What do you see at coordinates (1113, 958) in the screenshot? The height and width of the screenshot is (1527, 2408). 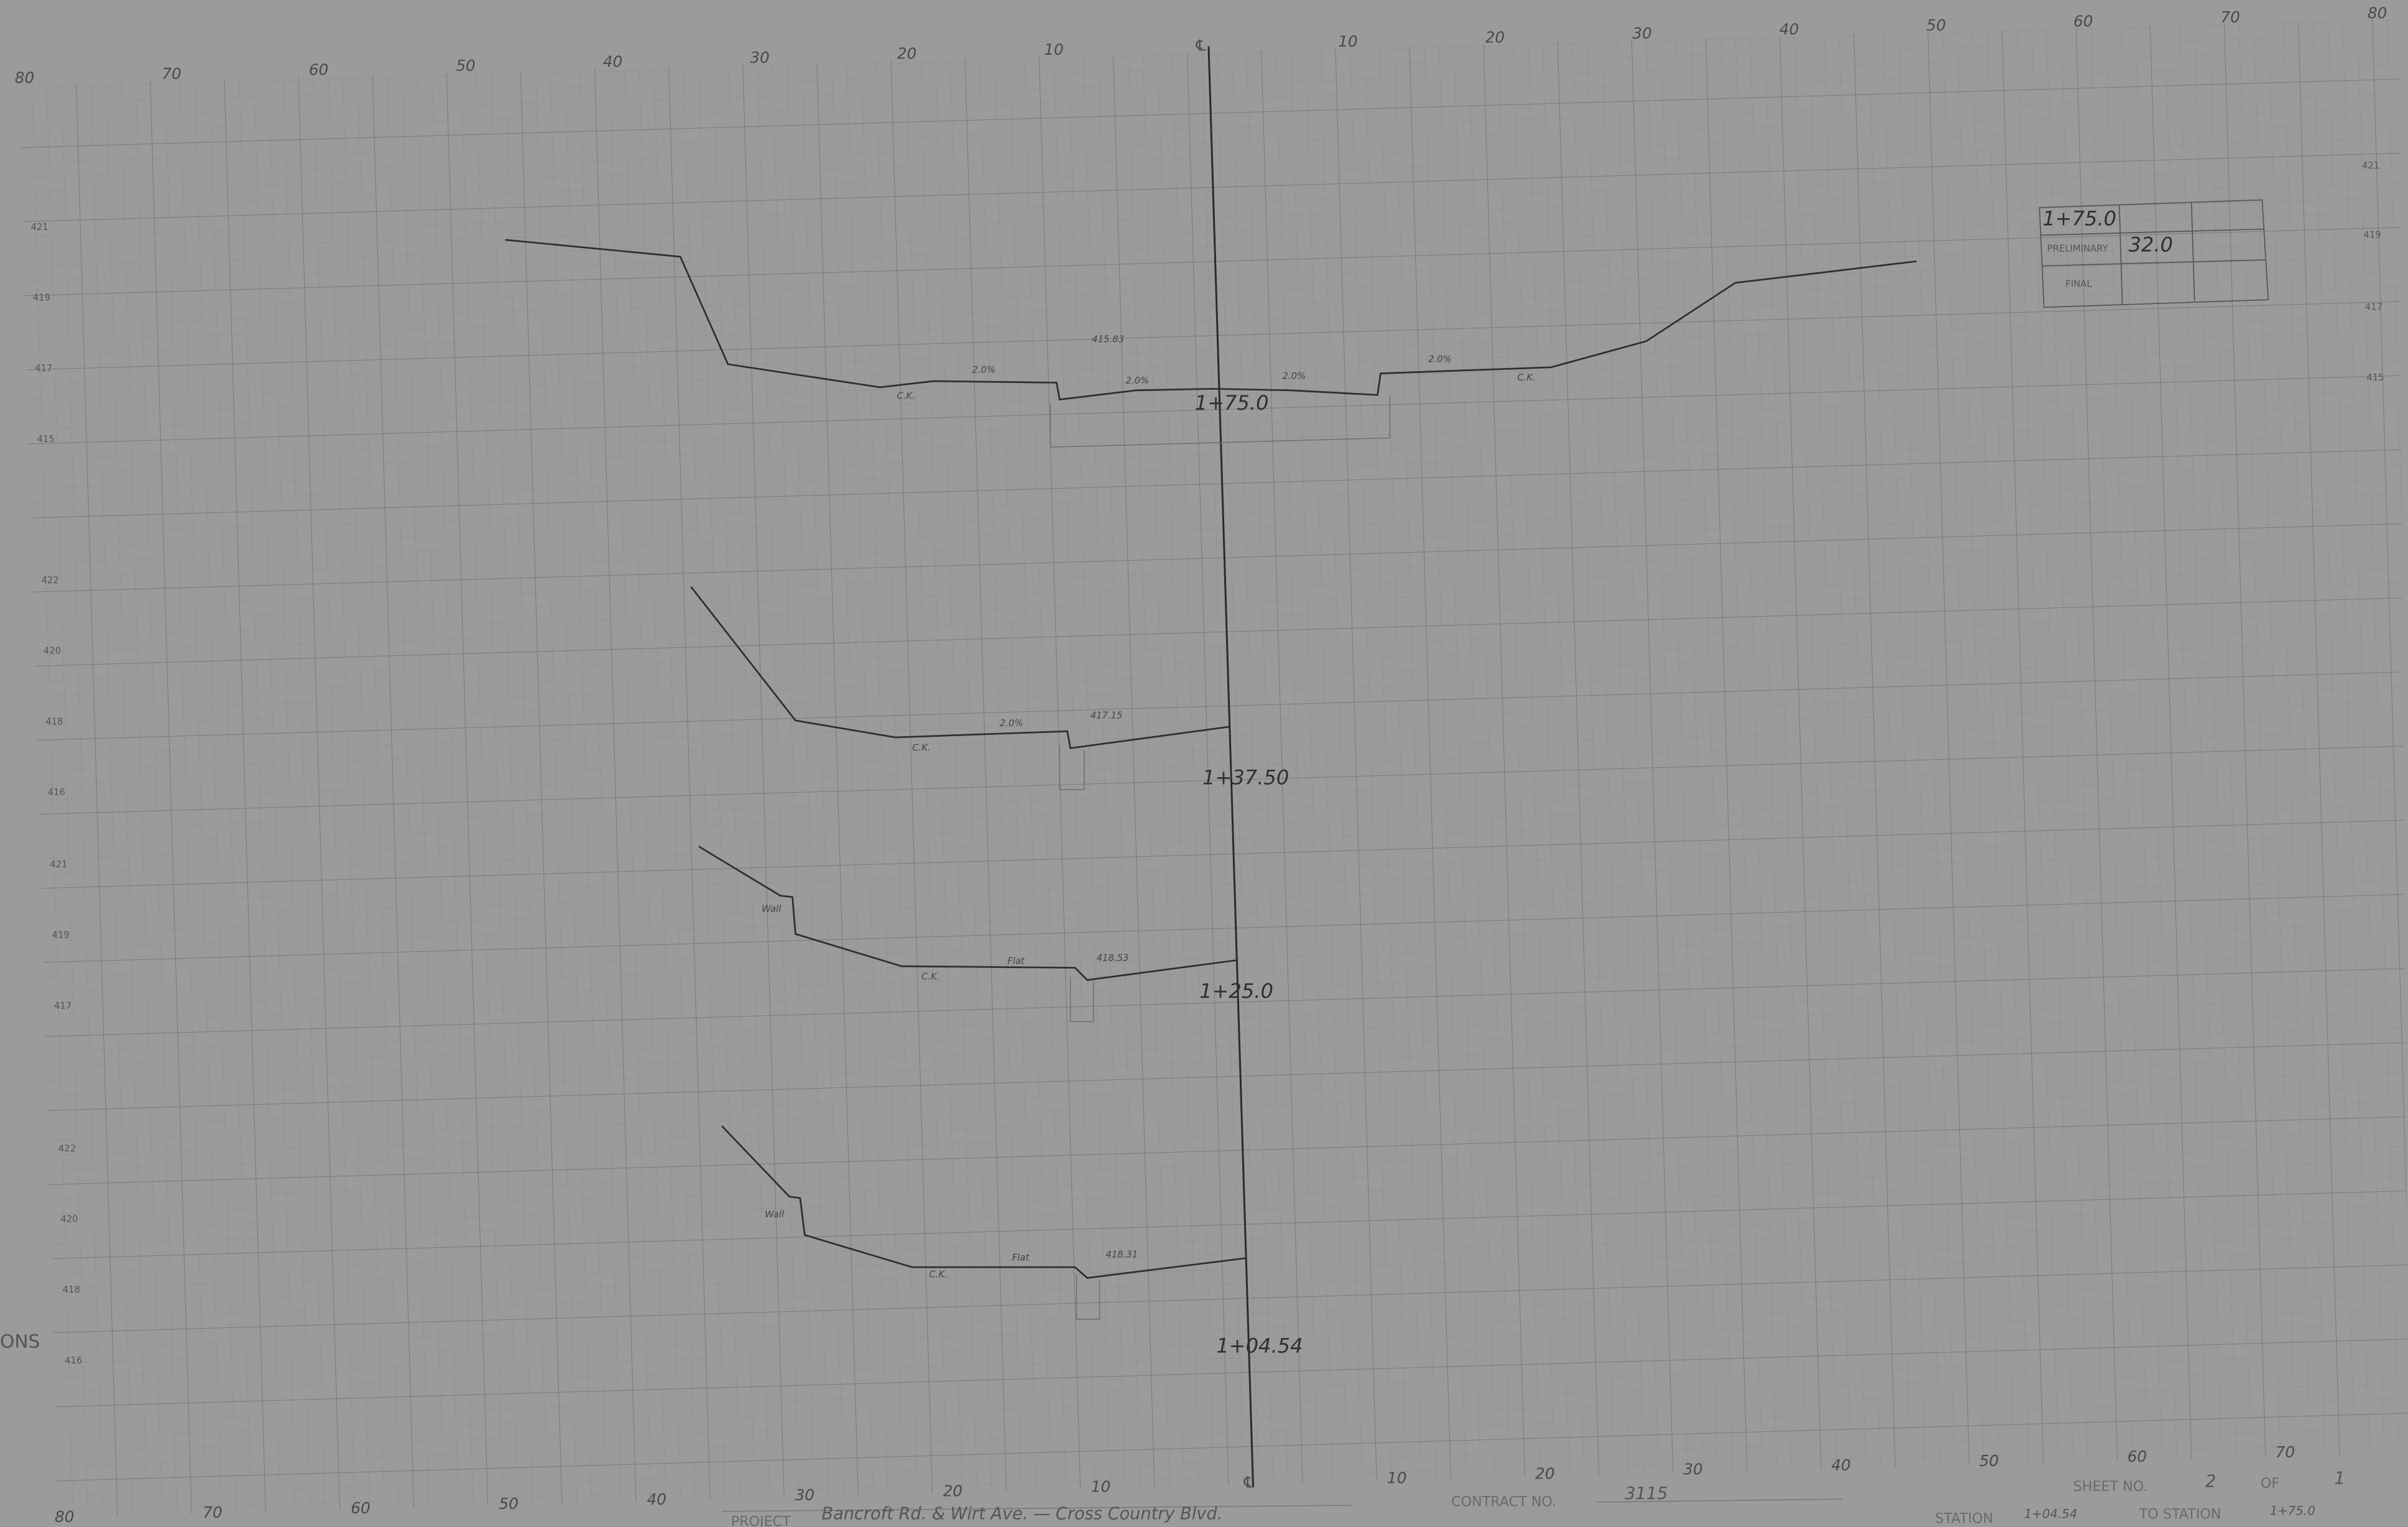 I see `profile-note: 418.53` at bounding box center [1113, 958].